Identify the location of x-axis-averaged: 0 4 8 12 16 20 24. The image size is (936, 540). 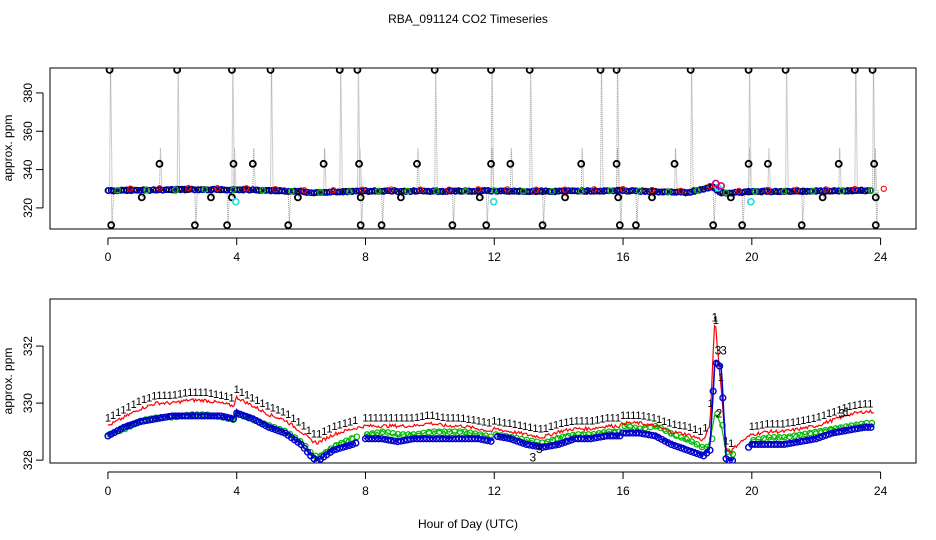
(496, 484).